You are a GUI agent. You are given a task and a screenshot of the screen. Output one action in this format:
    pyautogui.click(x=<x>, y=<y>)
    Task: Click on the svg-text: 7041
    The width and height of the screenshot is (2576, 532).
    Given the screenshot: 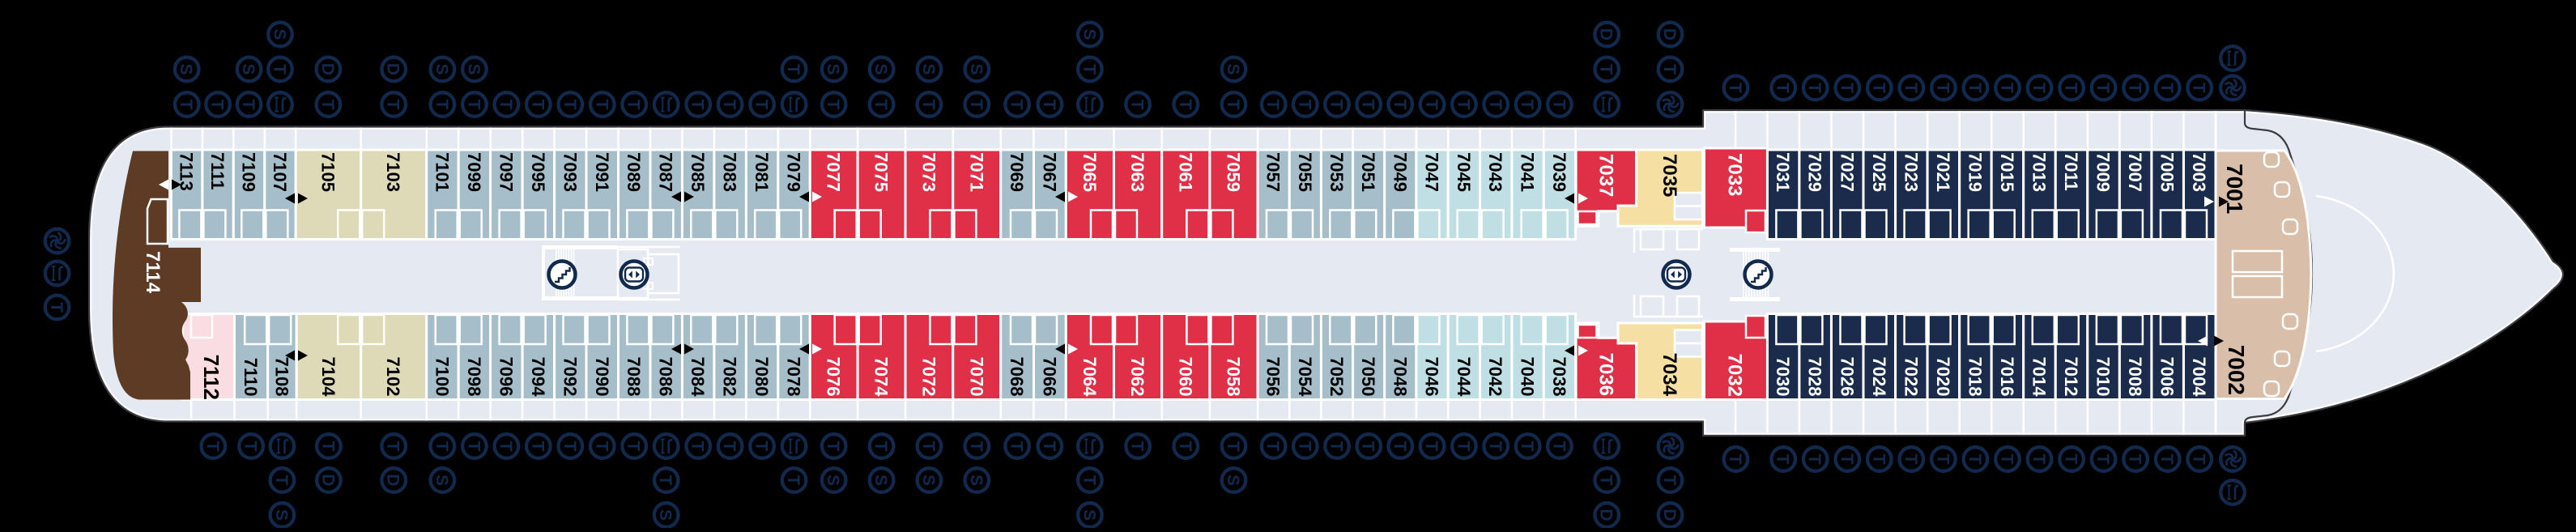 What is the action you would take?
    pyautogui.click(x=1528, y=172)
    